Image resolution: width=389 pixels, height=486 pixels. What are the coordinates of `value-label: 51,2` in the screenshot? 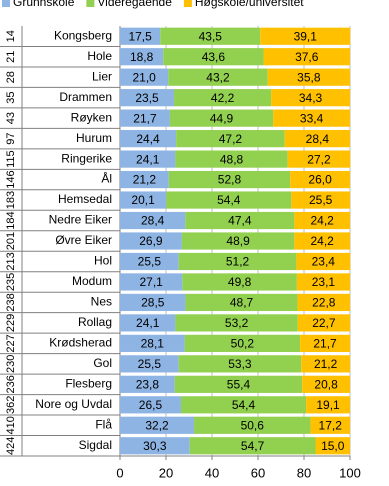 It's located at (238, 262).